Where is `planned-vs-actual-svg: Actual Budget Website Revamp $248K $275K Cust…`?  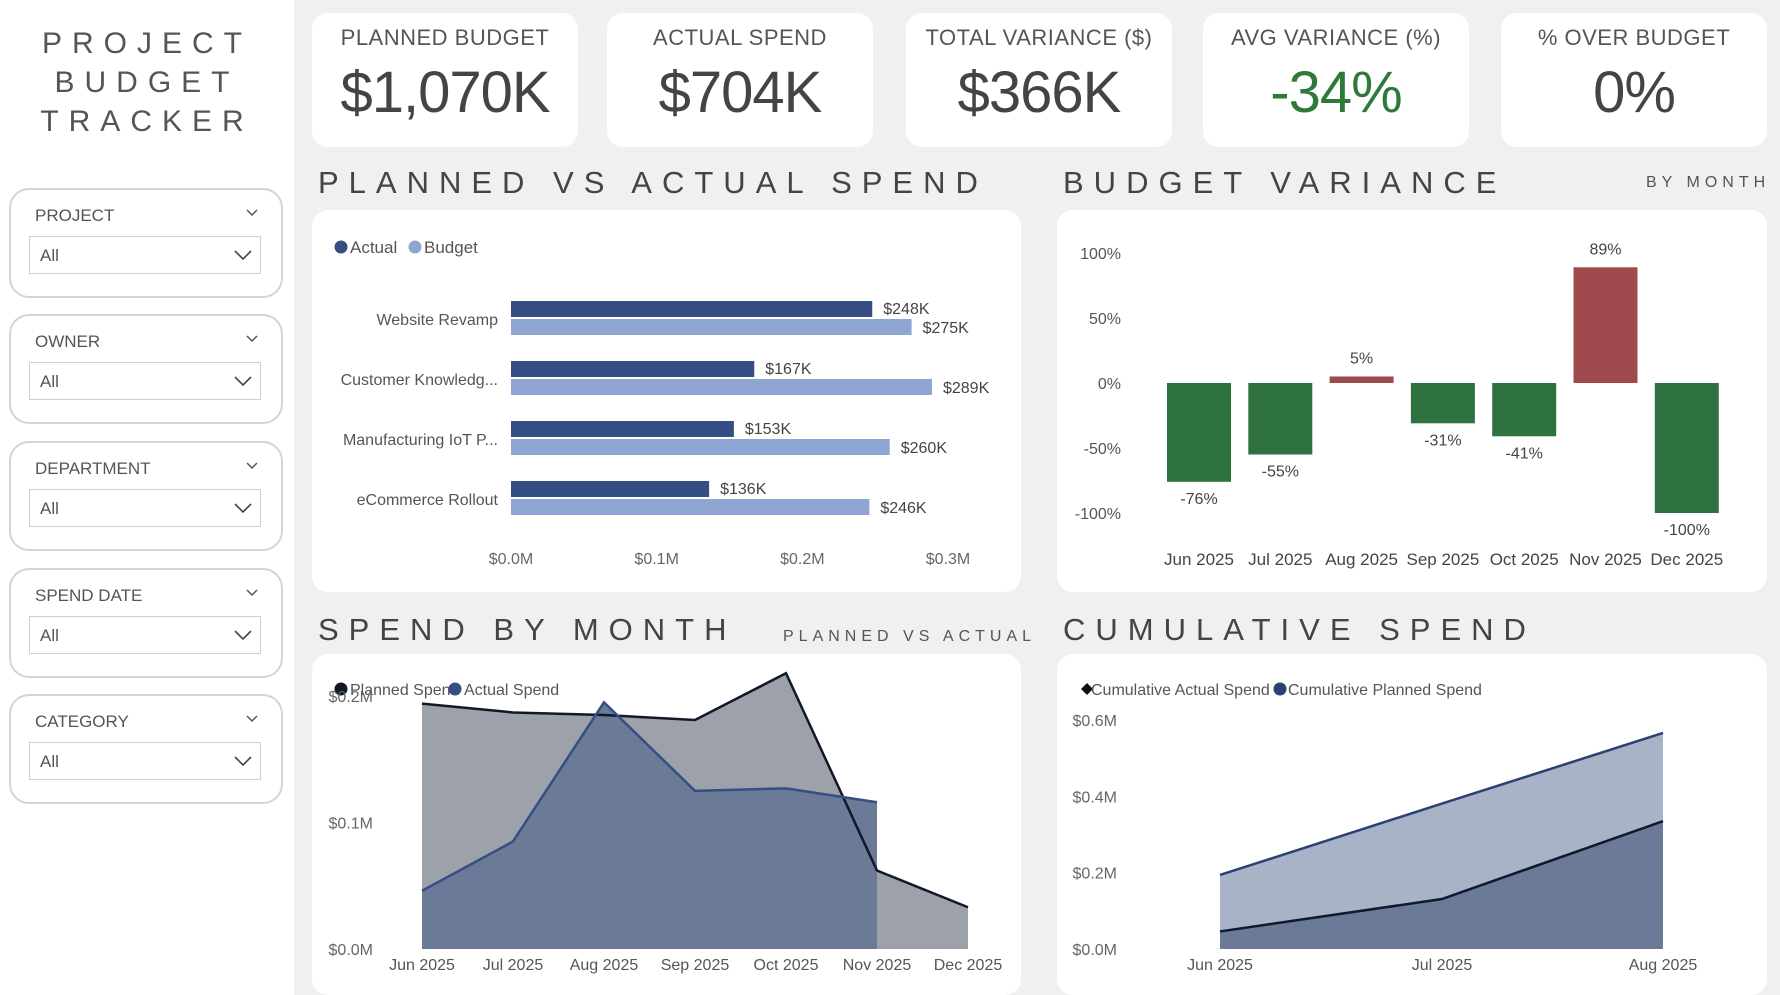 planned-vs-actual-svg: Actual Budget Website Revamp $248K $275K Cust… is located at coordinates (662, 403).